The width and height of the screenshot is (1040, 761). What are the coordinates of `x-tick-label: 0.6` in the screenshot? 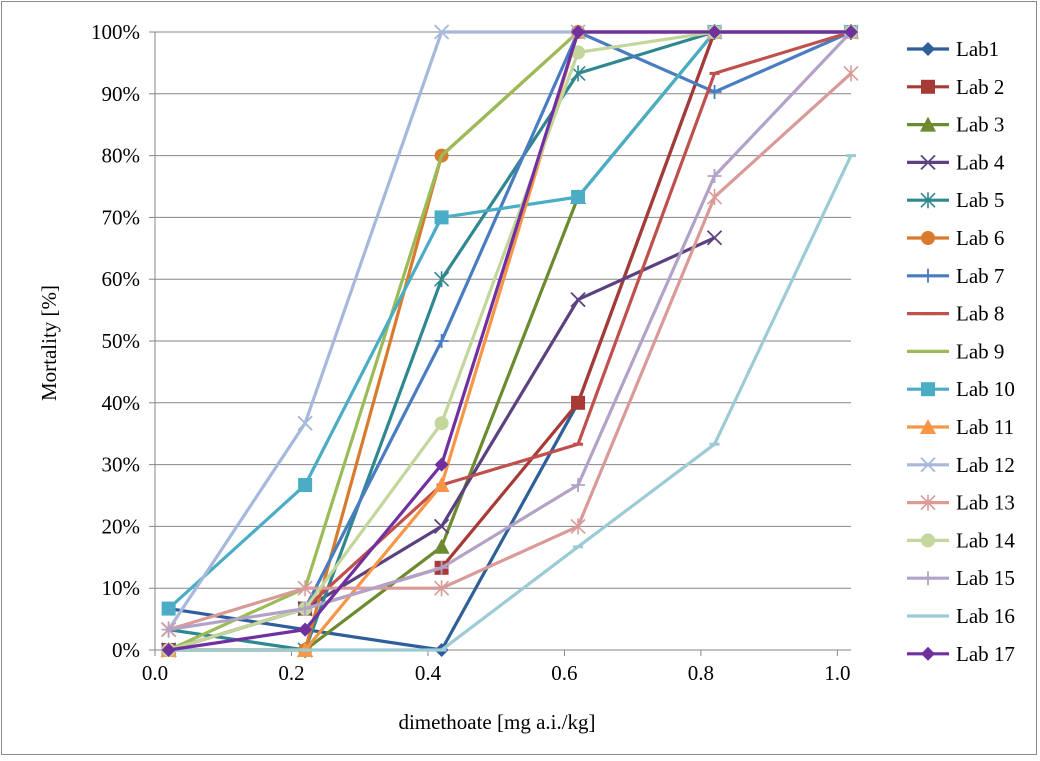 It's located at (564, 673).